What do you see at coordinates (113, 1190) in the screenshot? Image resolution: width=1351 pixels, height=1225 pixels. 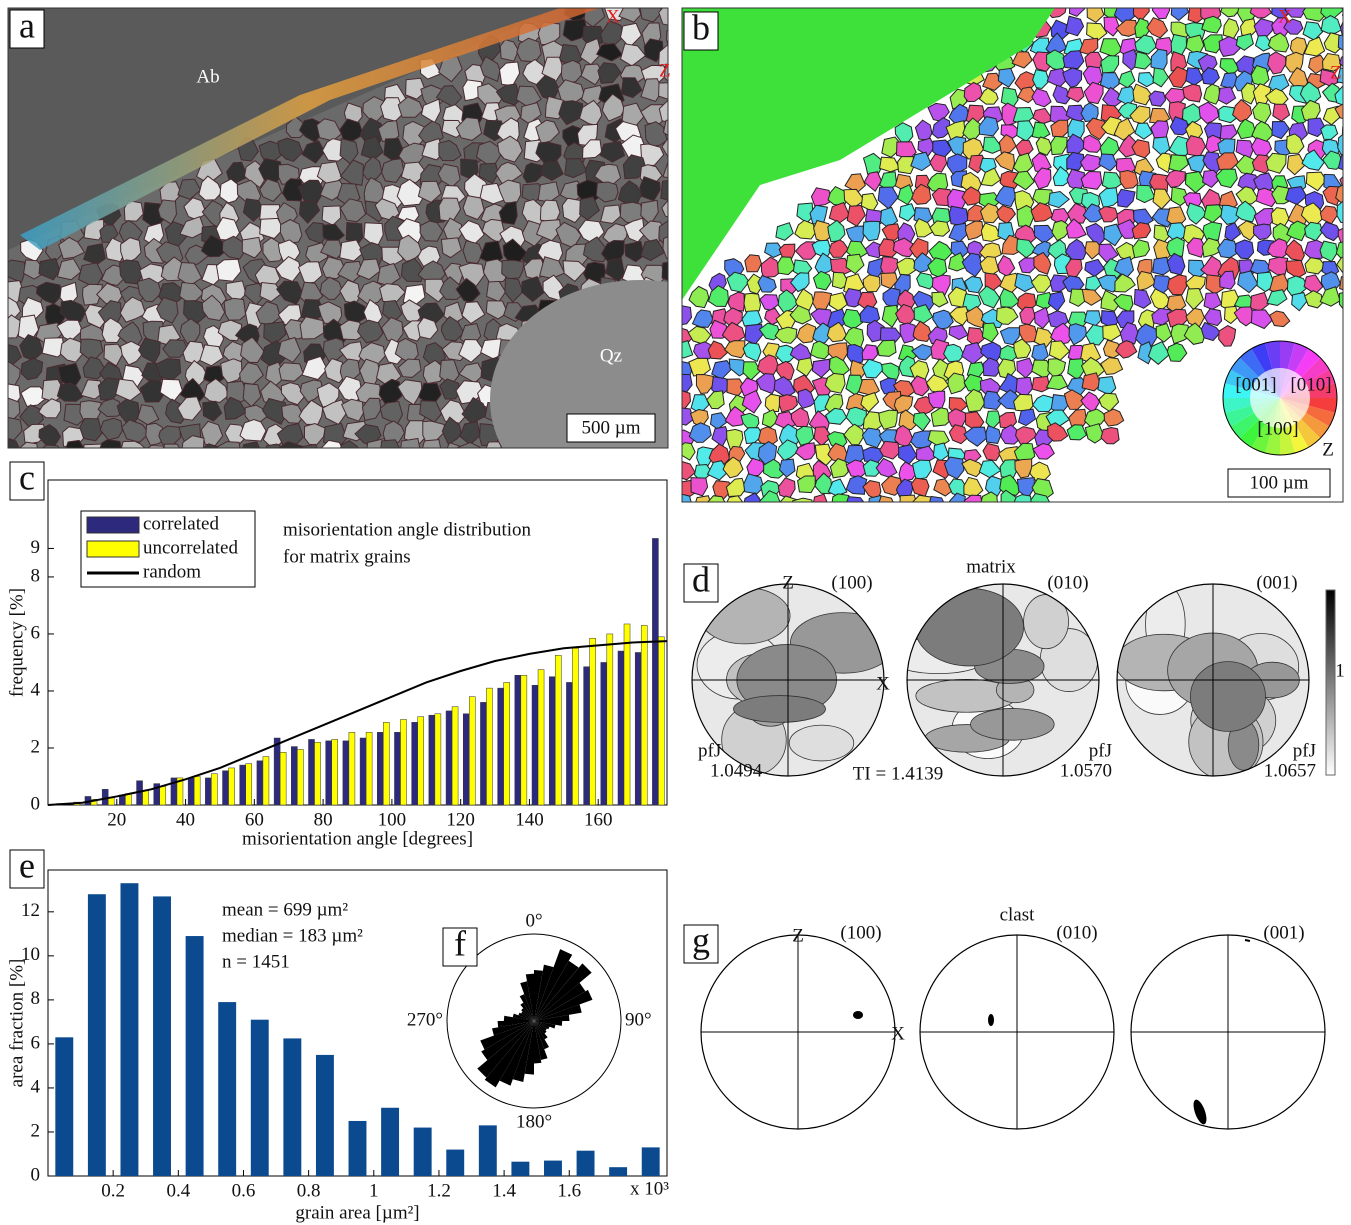 I see `x-tick-label: 0.2` at bounding box center [113, 1190].